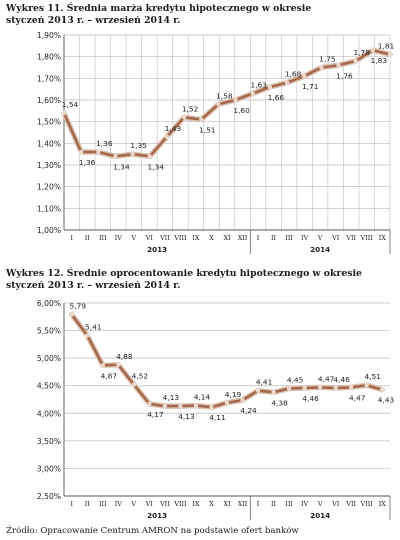 The width and height of the screenshot is (400, 540). I want to click on chart-12-year-label: 2013, so click(157, 515).